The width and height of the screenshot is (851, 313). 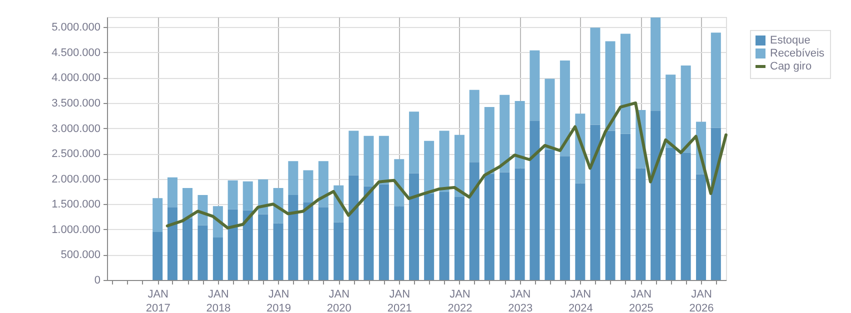 I want to click on y-tick-label: 3.000.000, so click(x=76, y=128).